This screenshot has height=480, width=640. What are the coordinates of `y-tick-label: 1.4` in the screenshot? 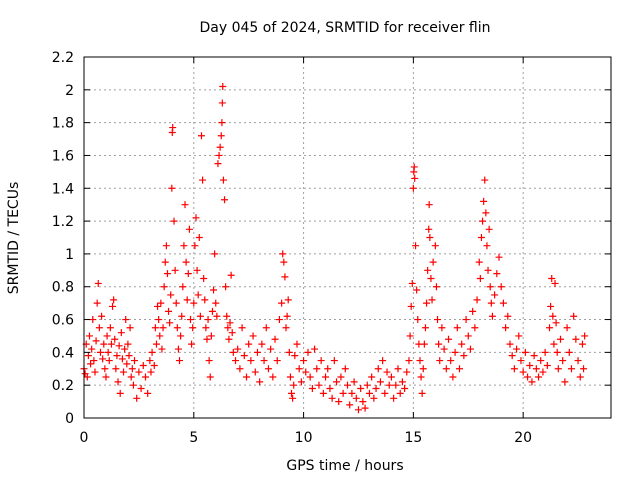 It's located at (63, 189).